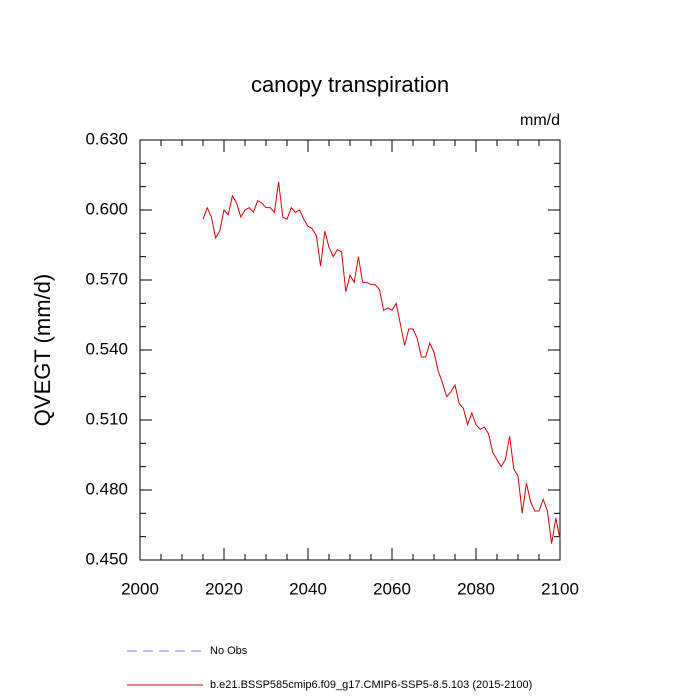  What do you see at coordinates (229, 651) in the screenshot?
I see `legend-label: No Obs` at bounding box center [229, 651].